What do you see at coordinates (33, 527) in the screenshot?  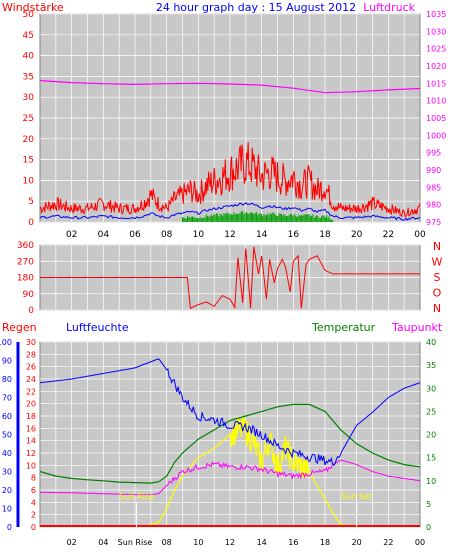 I see `rain-tick-label: 0` at bounding box center [33, 527].